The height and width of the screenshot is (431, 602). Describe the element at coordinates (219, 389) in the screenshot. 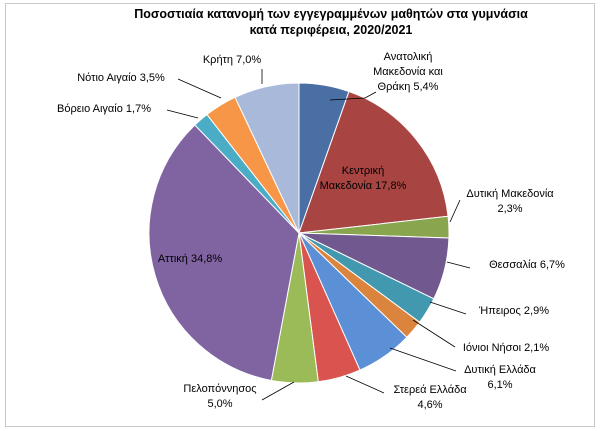

I see `slice-label-line: Πελοπόννησος` at that location.